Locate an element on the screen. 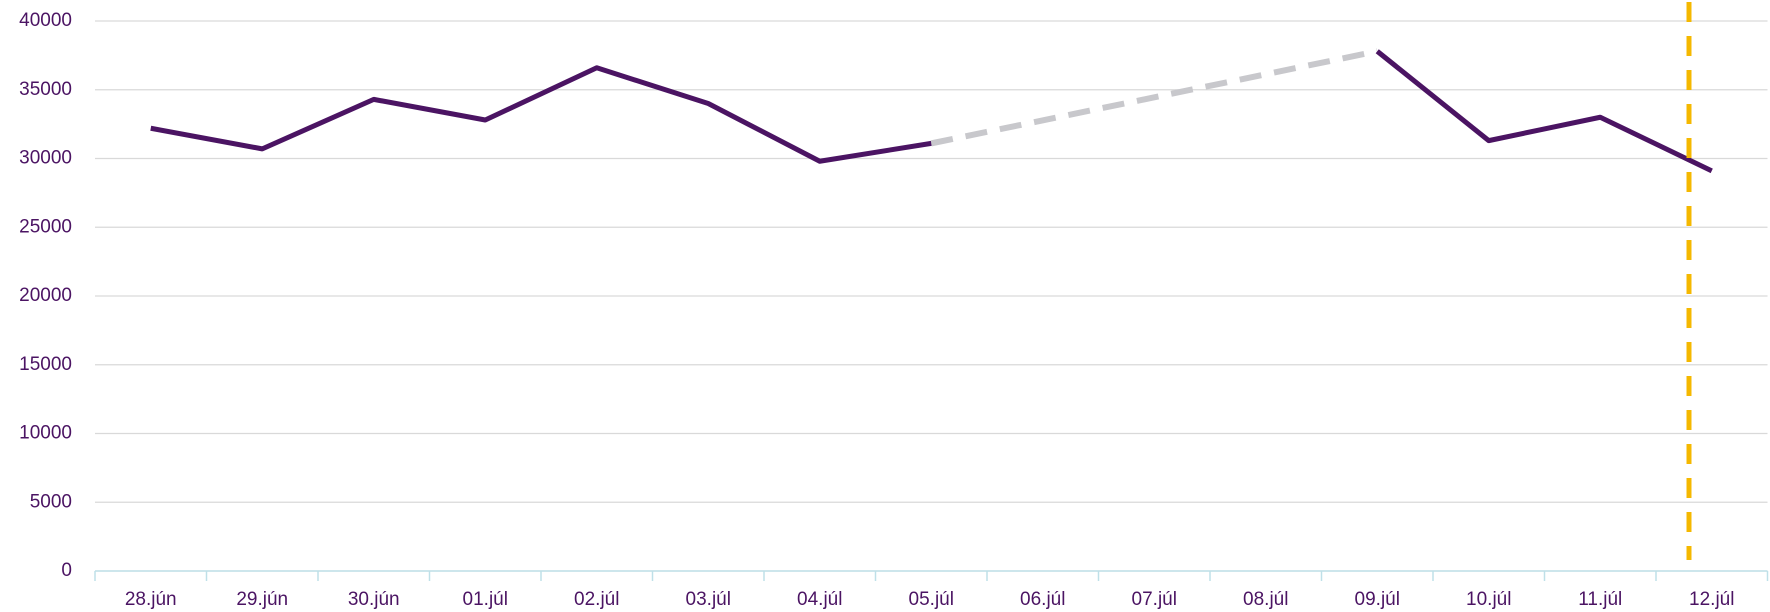 This screenshot has width=1770, height=612. x-tick-label: 04.júl is located at coordinates (819, 599).